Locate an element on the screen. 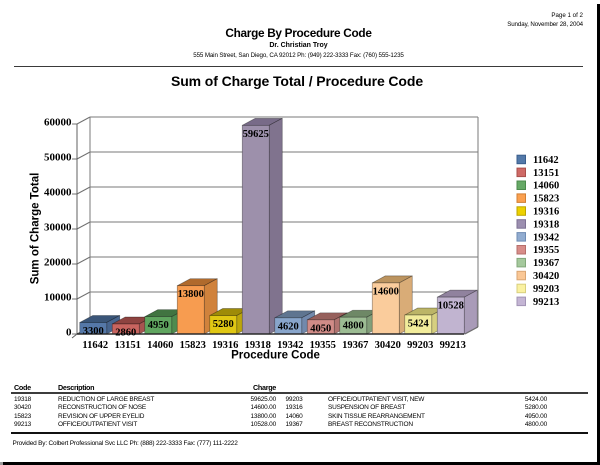 This screenshot has width=600, height=465. svg-text: 4950 is located at coordinates (158, 325).